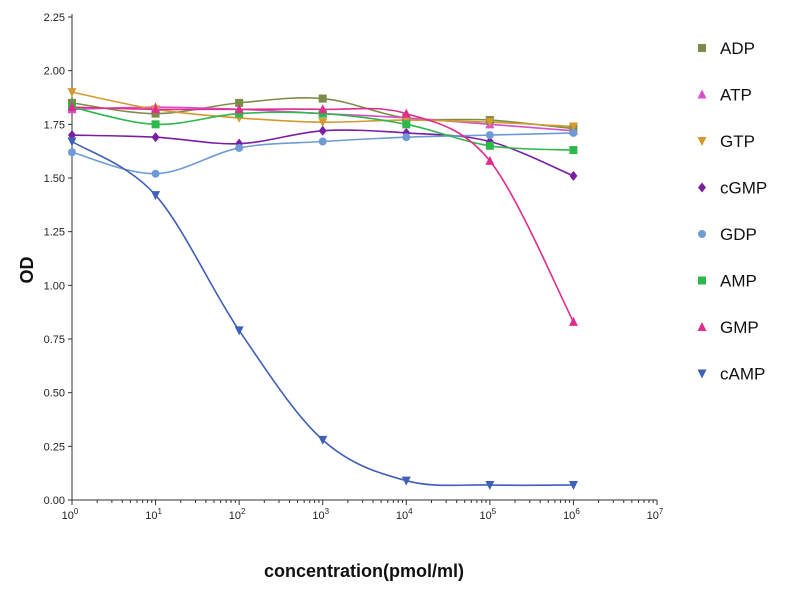  What do you see at coordinates (732, 211) in the screenshot?
I see `legend: ADP ATP GTP cGMP GDP AMP GMP cAMP` at bounding box center [732, 211].